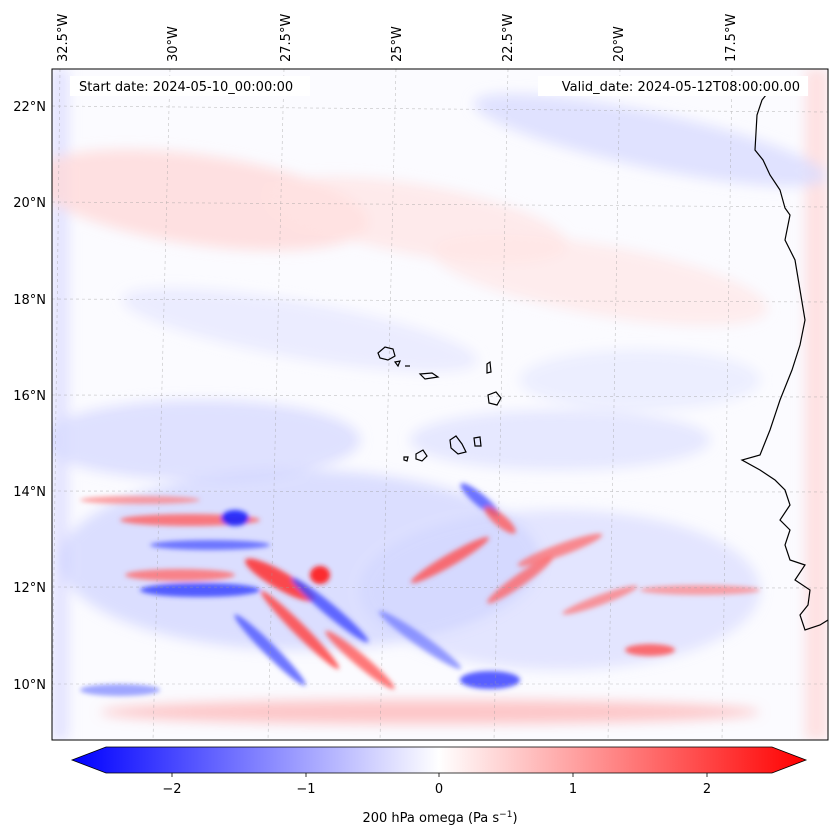 This screenshot has height=839, width=837. I want to click on colorbar-label-main: 200 hPa omega (Pa s, so click(430, 818).